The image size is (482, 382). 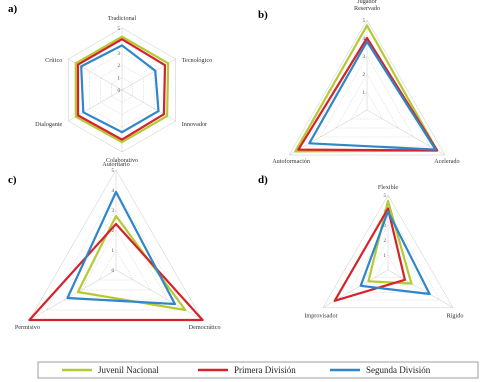 What do you see at coordinates (398, 370) in the screenshot?
I see `legend-label-segunda: Segunda División` at bounding box center [398, 370].